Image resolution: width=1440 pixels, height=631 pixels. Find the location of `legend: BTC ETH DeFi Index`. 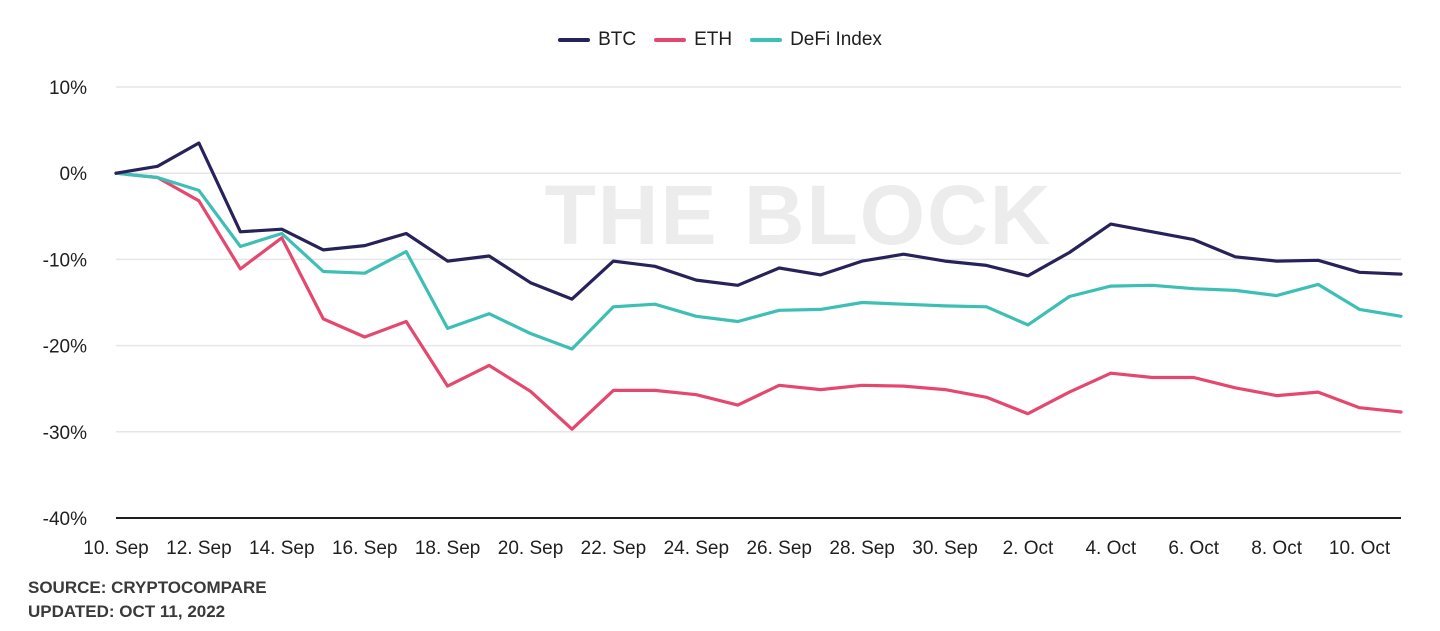

legend: BTC ETH DeFi Index is located at coordinates (720, 40).